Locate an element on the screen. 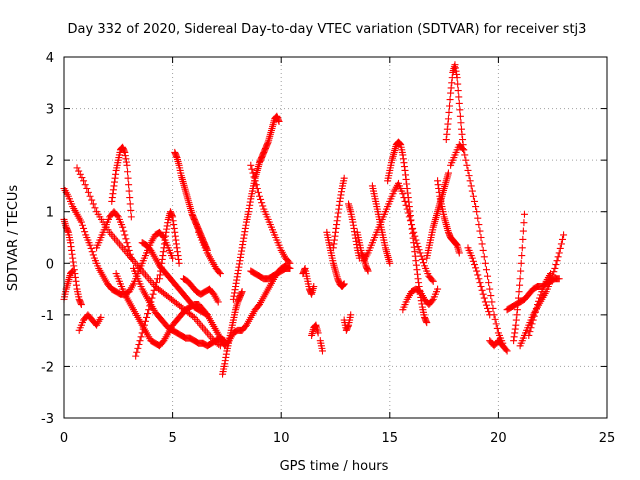 Image resolution: width=640 pixels, height=480 pixels. y-axis-label: SDTVAR / TECUs is located at coordinates (13, 238).